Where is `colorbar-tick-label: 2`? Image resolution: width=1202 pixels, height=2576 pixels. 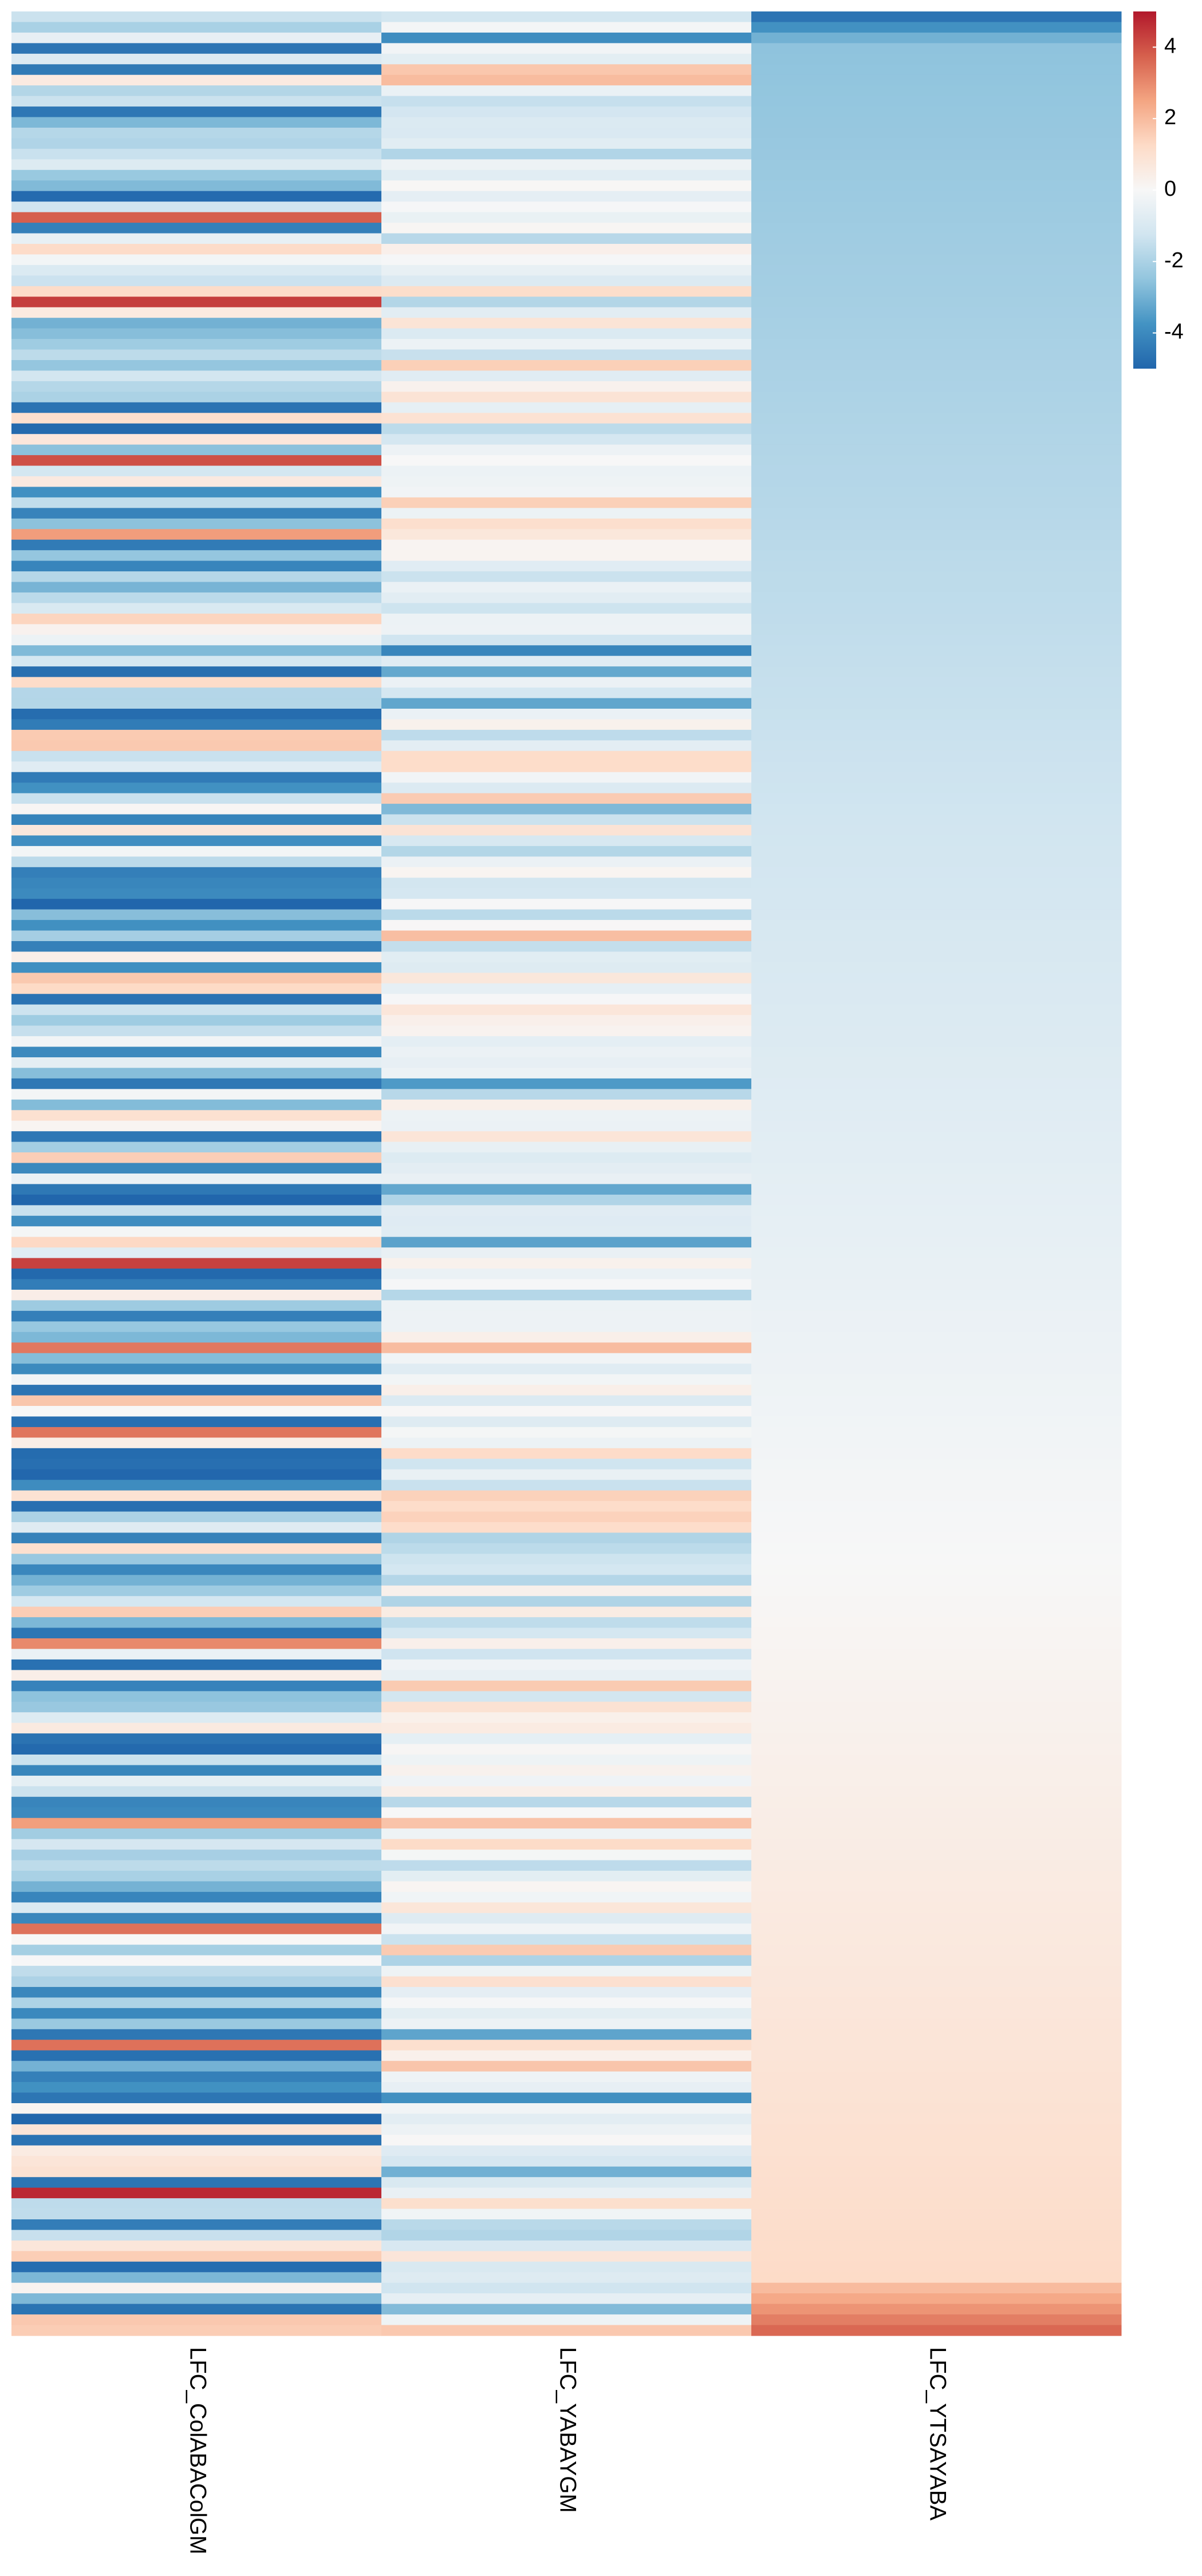
colorbar-tick-label: 2 is located at coordinates (1170, 117).